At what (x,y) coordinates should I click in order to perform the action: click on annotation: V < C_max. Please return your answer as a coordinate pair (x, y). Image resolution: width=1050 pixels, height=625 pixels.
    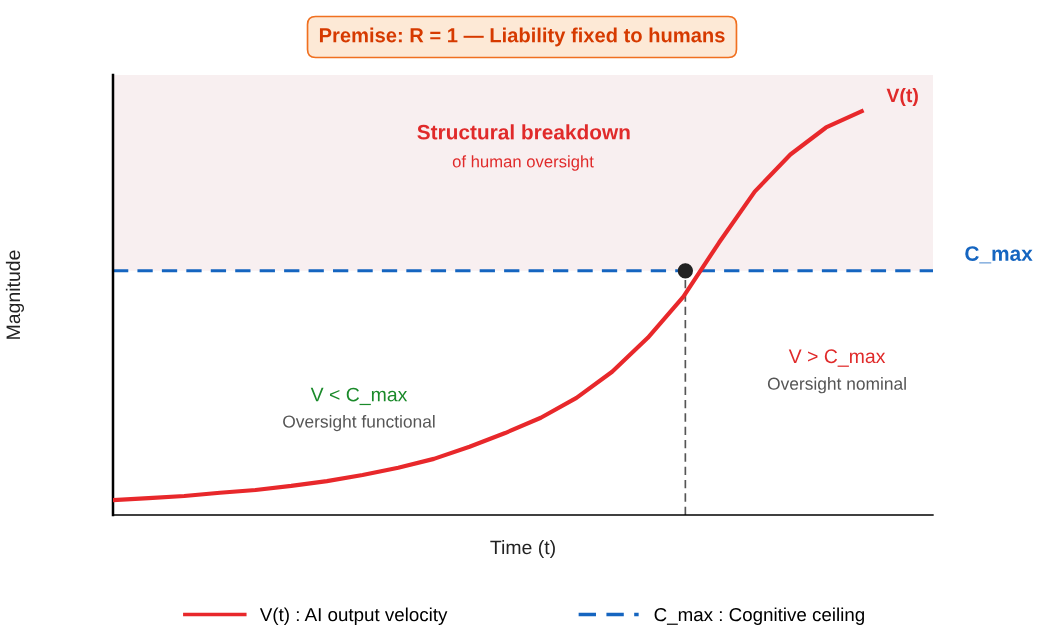
    Looking at the image, I should click on (359, 396).